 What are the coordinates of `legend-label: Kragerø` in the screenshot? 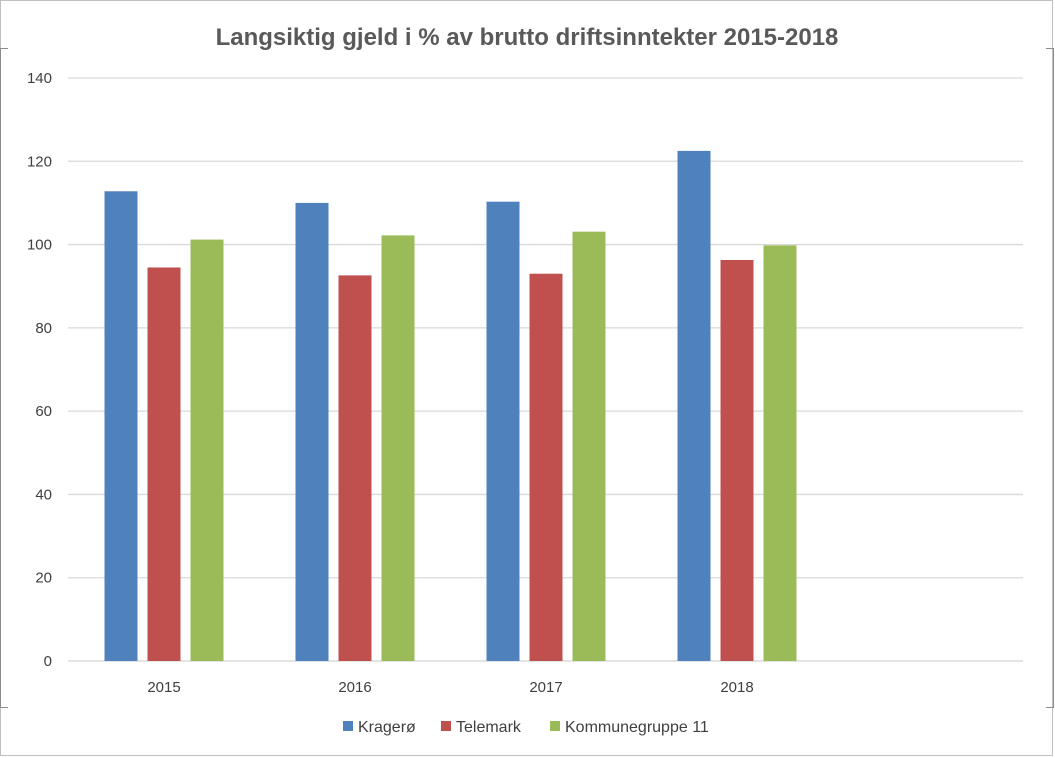 It's located at (387, 727).